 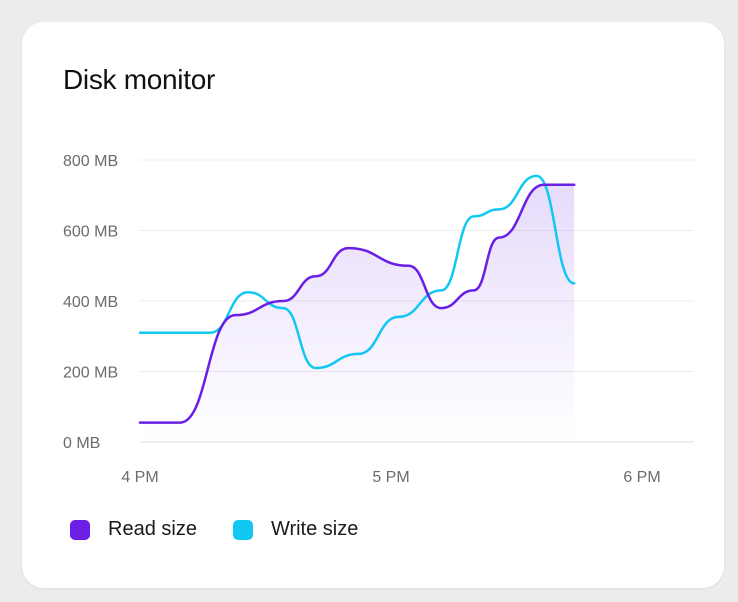 I want to click on y-tick-label: 400 MB, so click(x=90, y=302).